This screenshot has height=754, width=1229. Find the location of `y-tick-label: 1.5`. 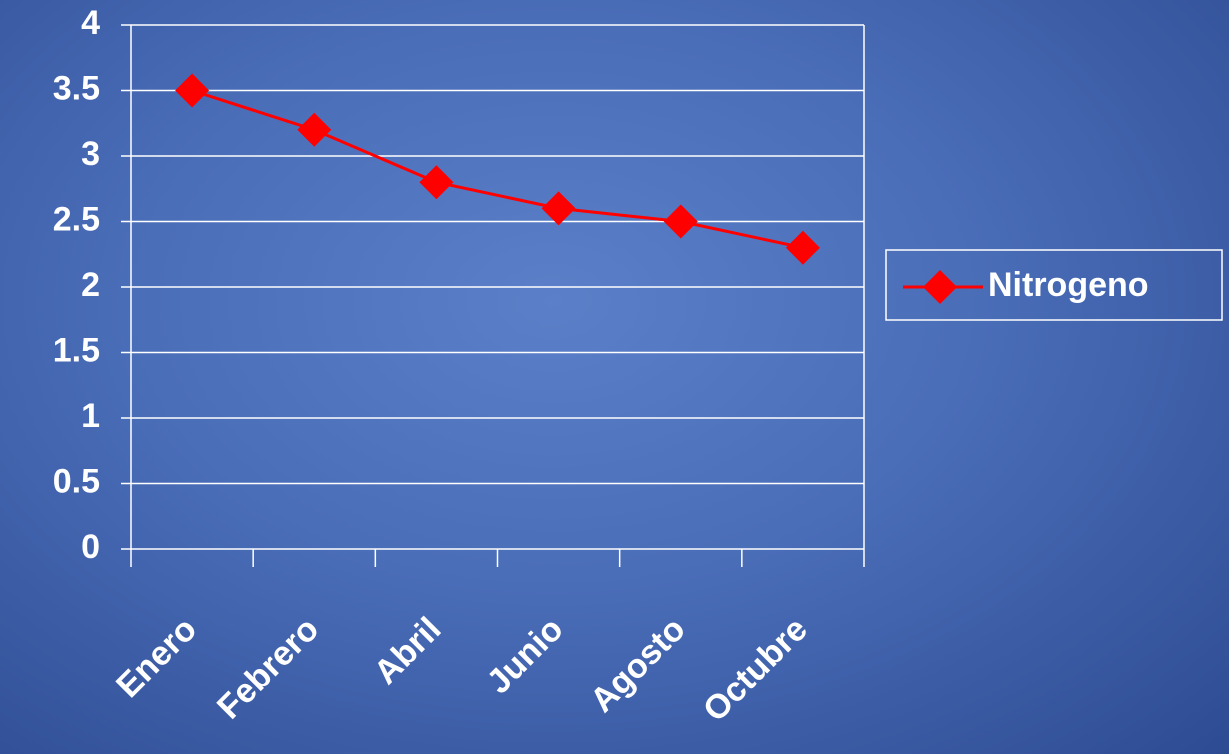

y-tick-label: 1.5 is located at coordinates (76, 350).